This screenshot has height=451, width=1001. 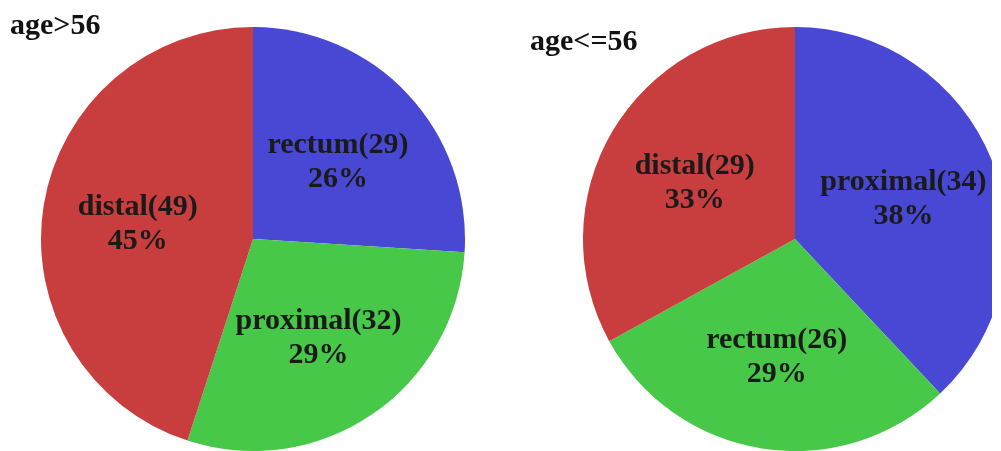 What do you see at coordinates (777, 338) in the screenshot?
I see `slice-label: rectum(26)` at bounding box center [777, 338].